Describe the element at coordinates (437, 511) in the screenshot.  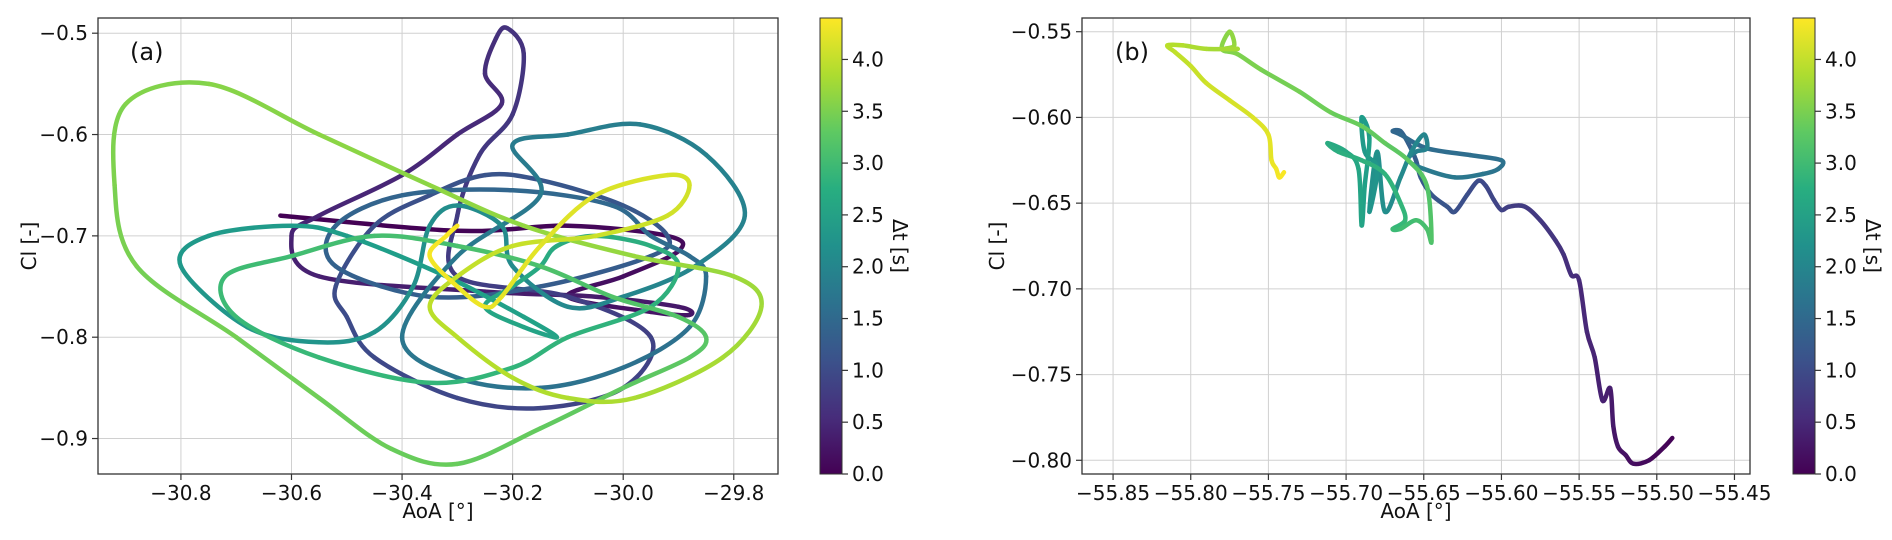
I see `x-axis-label-a: AoA [°]` at that location.